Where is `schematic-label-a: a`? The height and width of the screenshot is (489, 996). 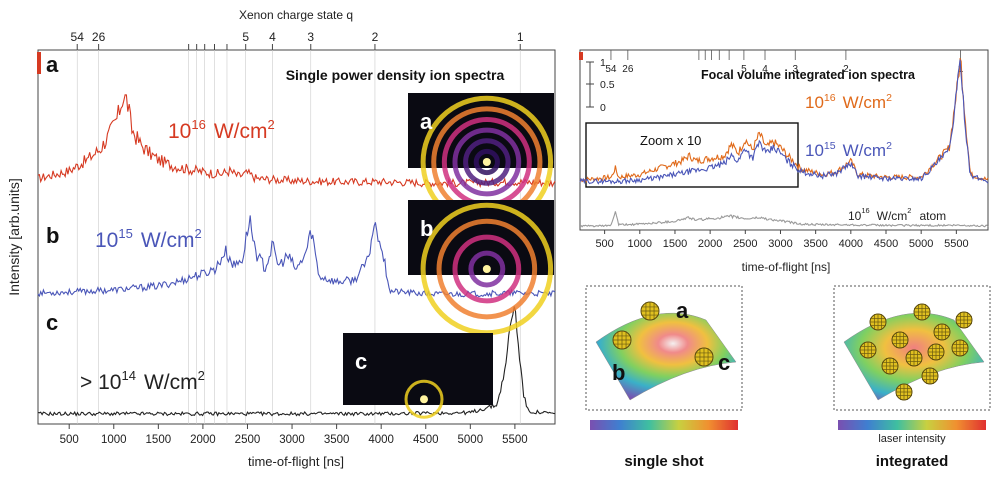
schematic-label-a: a is located at coordinates (682, 310).